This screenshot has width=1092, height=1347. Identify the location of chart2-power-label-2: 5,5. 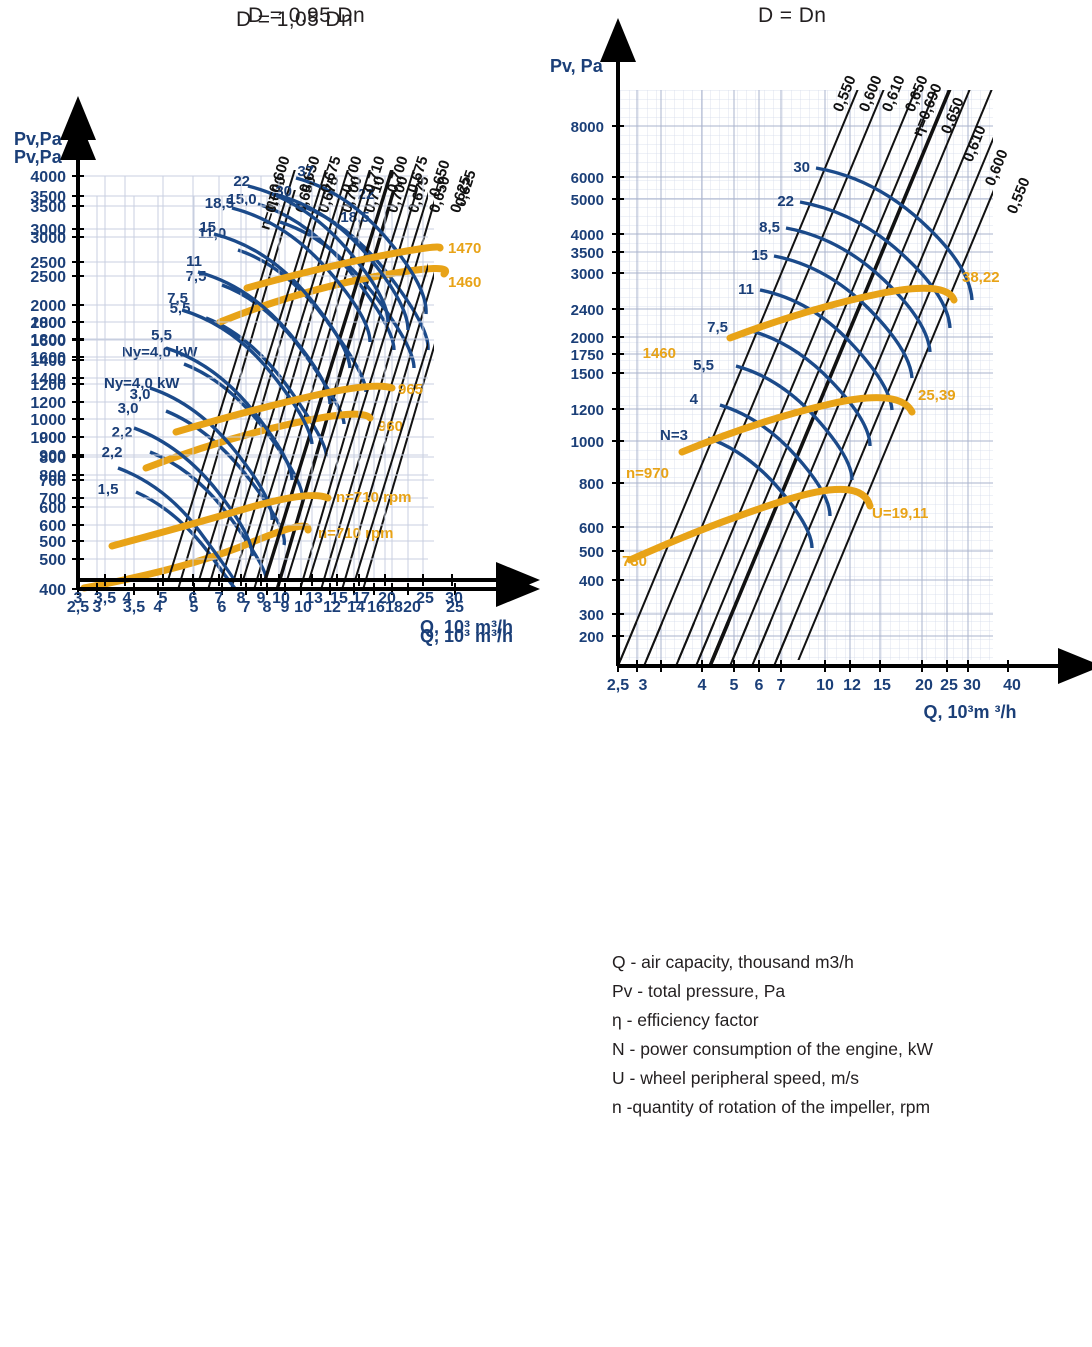
(703, 365).